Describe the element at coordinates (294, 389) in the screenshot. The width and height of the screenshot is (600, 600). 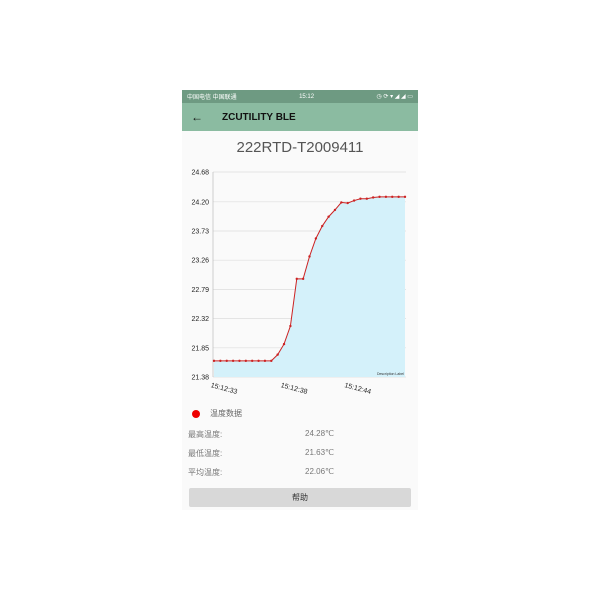
I see `x-tick-label: 15:12:38` at that location.